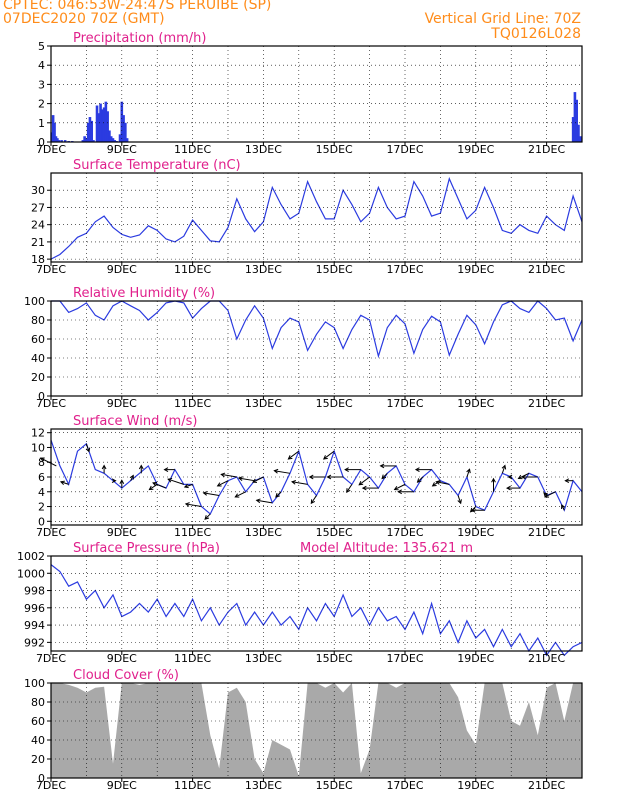 The height and width of the screenshot is (800, 618). Describe the element at coordinates (38, 740) in the screenshot. I see `cloud-ytick-label: 40` at that location.